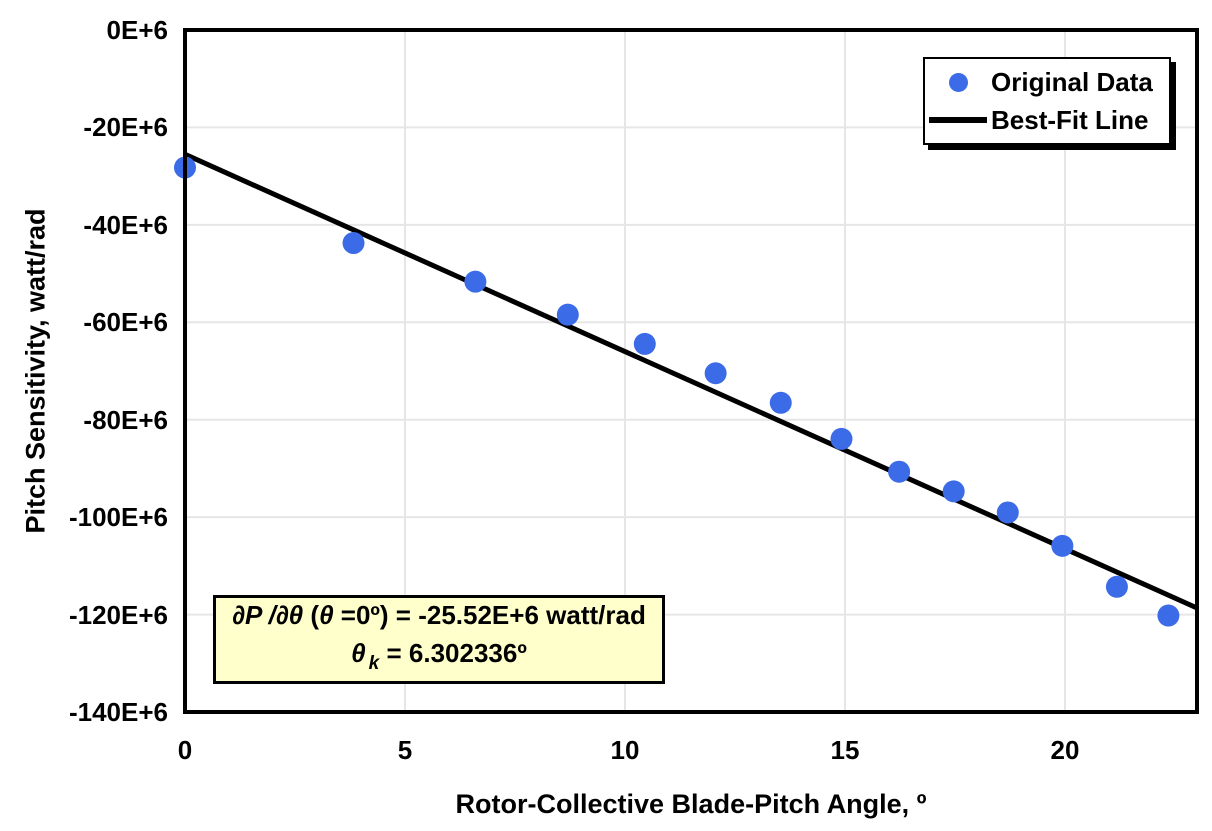 This screenshot has height=831, width=1212. What do you see at coordinates (137, 30) in the screenshot?
I see `y-tick-label: 0E+6` at bounding box center [137, 30].